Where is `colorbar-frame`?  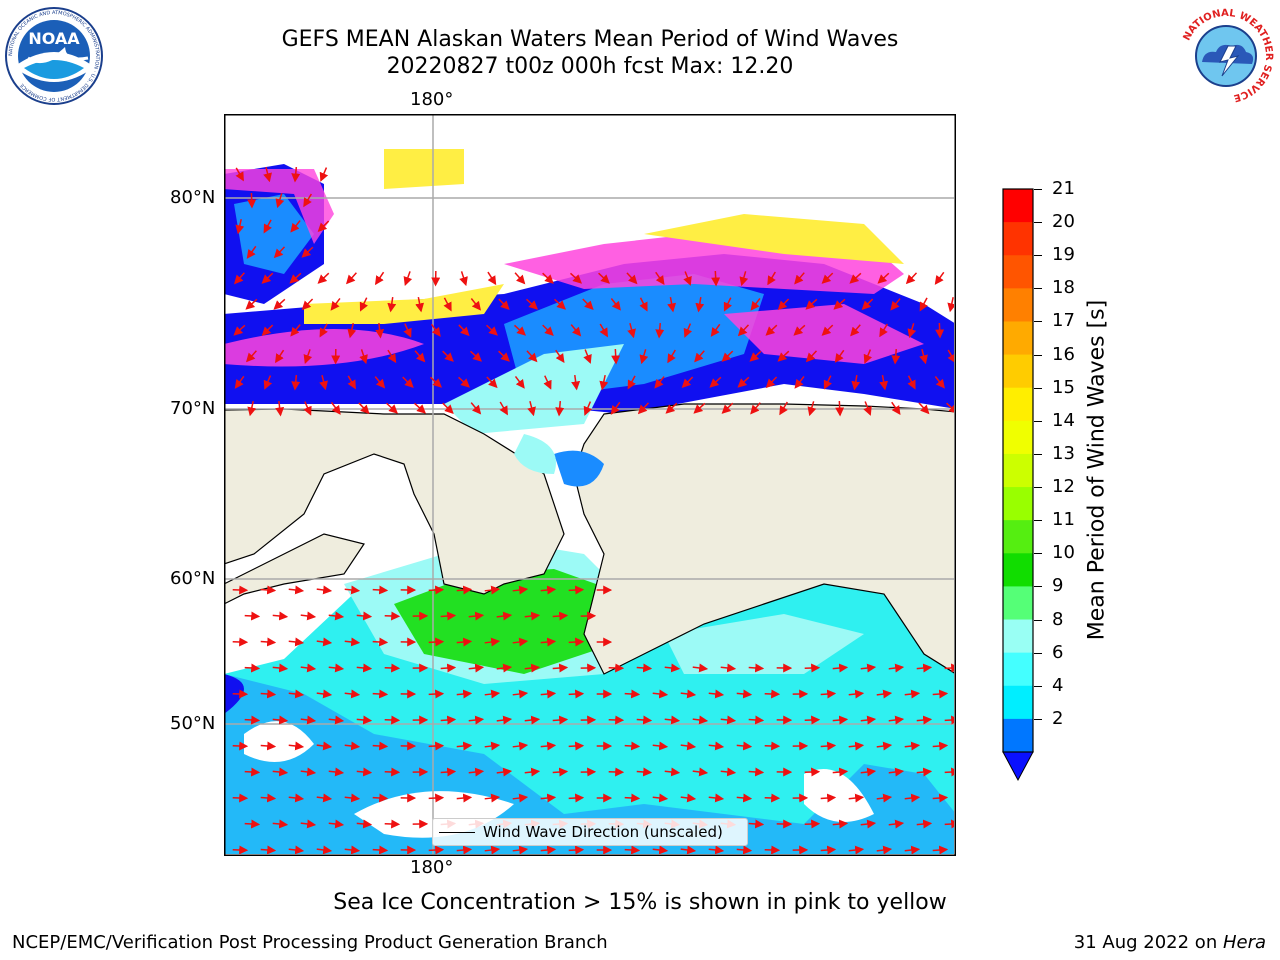 colorbar-frame is located at coordinates (1018, 470).